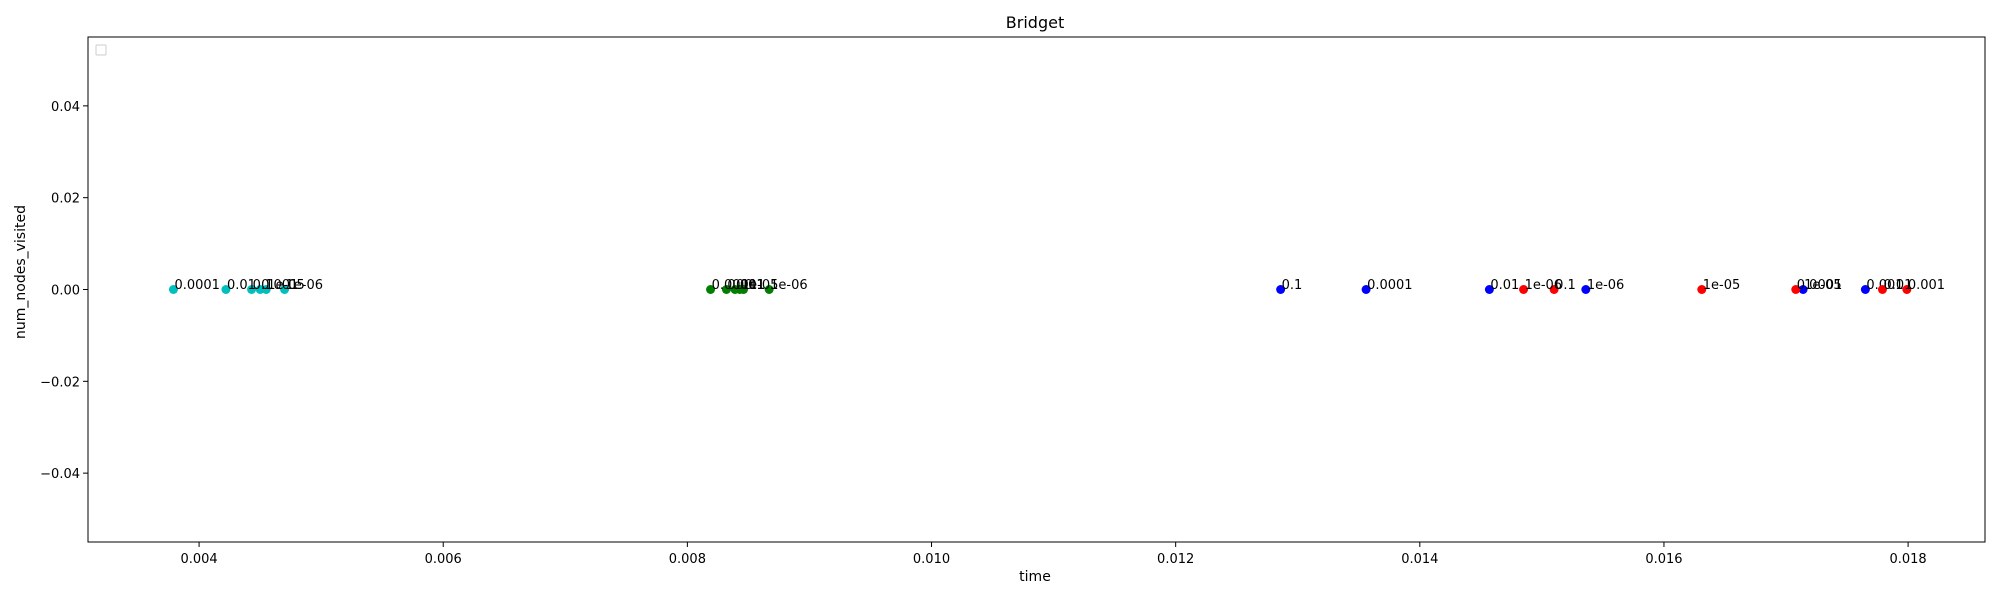 The image size is (2000, 600). Describe the element at coordinates (1175, 559) in the screenshot. I see `x-tick-label: 0.012` at that location.